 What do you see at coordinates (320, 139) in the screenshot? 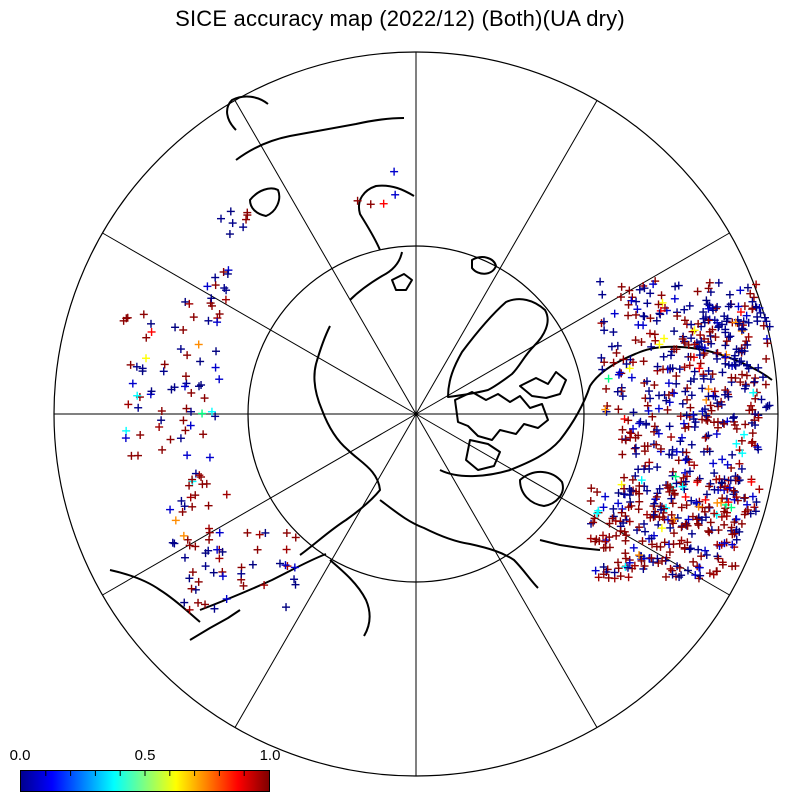
I see `coastline-europe-north` at bounding box center [320, 139].